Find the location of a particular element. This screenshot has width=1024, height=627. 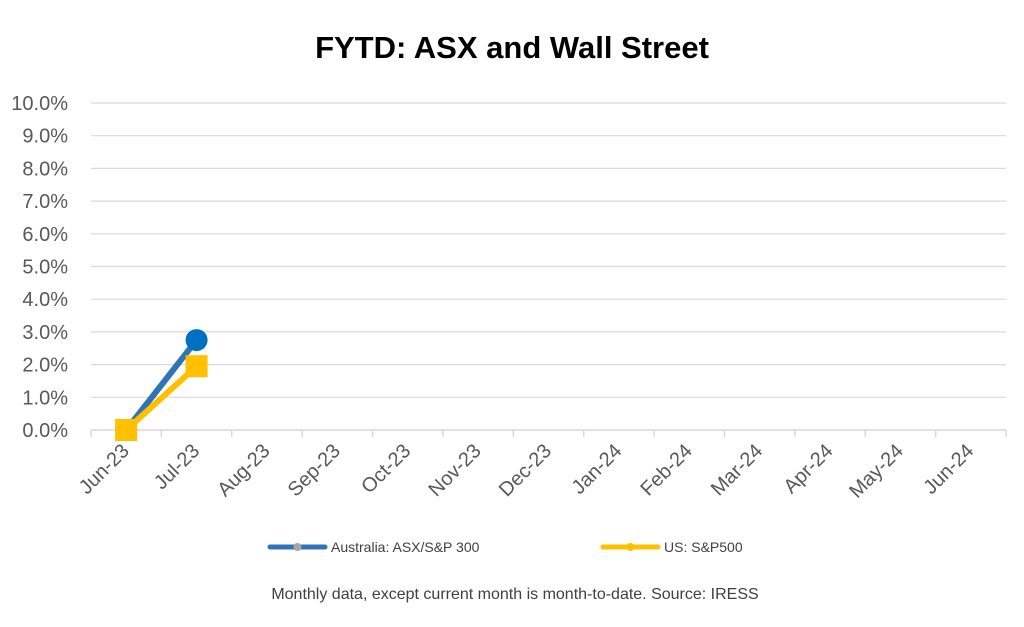

y-tick-label: 4.0% is located at coordinates (45, 300).